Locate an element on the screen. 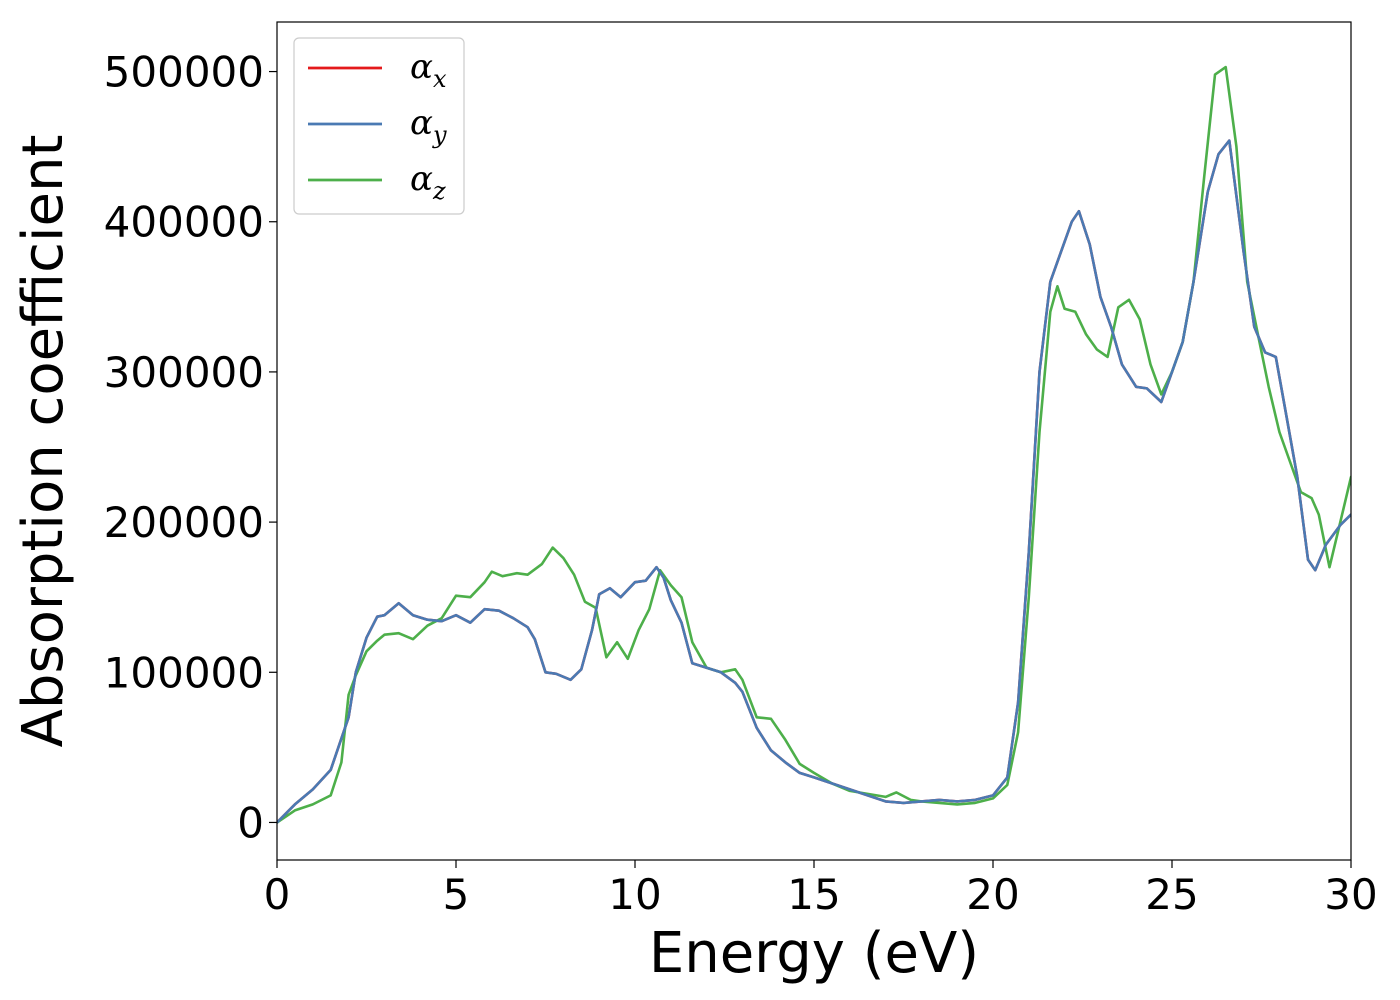 This screenshot has height=1000, width=1400. y-tick-label: 300000 is located at coordinates (184, 372).